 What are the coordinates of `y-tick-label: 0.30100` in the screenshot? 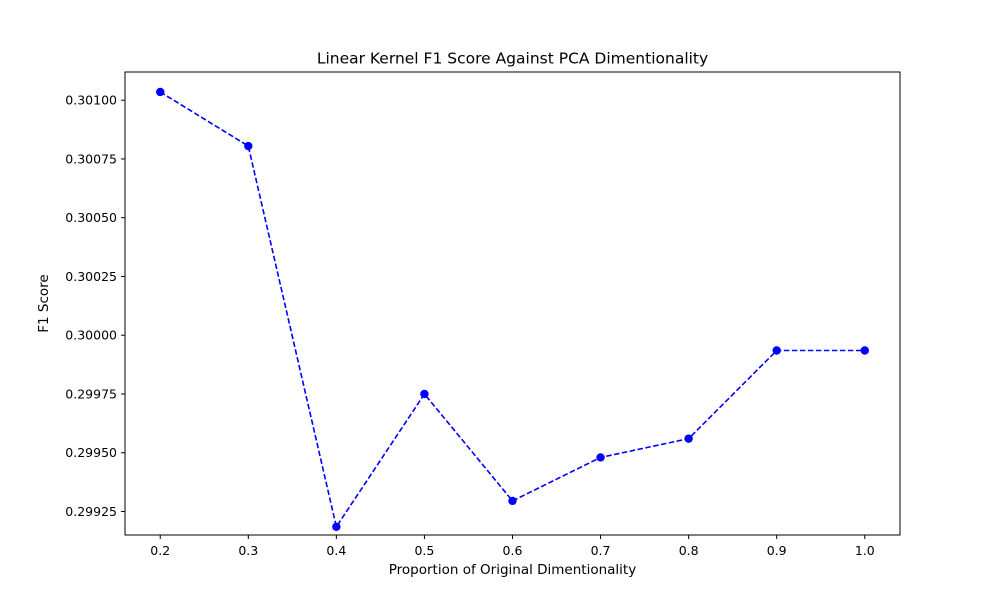 It's located at (91, 100).